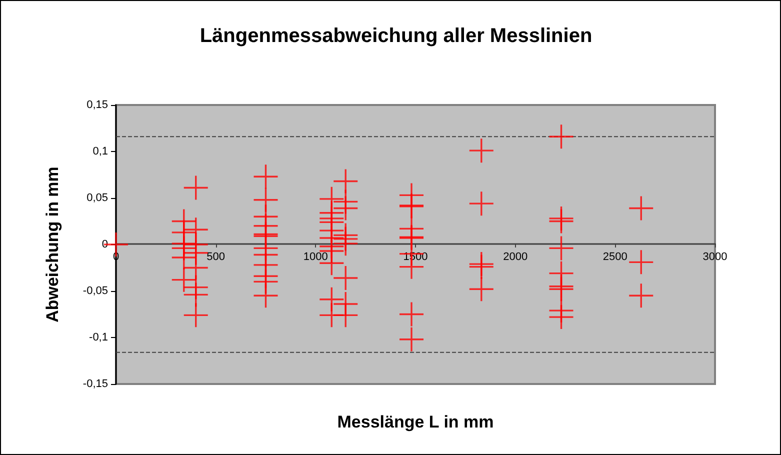  I want to click on y-tick-label: -0,1, so click(98, 338).